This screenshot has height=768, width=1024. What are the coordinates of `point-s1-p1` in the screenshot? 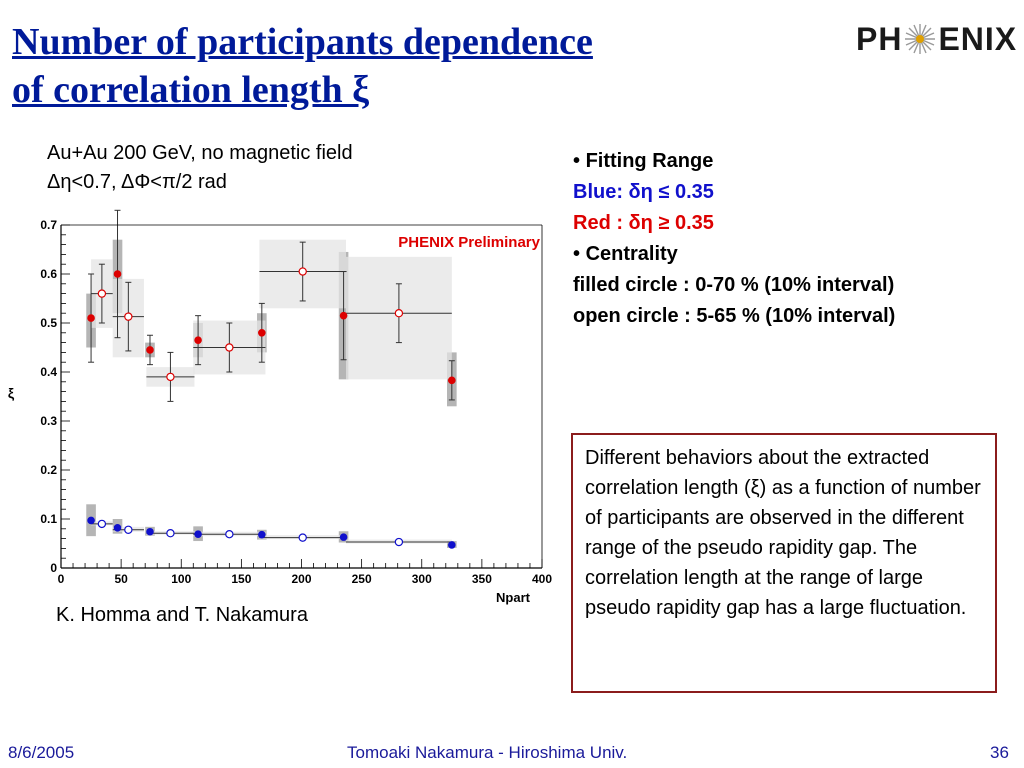 It's located at (128, 316).